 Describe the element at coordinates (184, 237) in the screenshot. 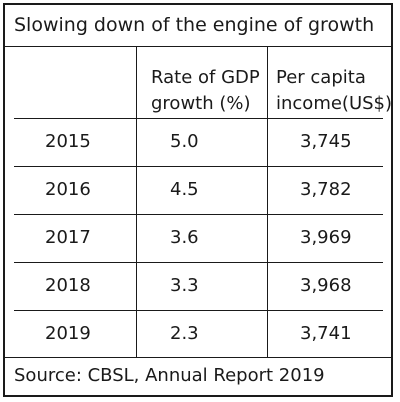

I see `table-row-gdp: 3.6` at that location.